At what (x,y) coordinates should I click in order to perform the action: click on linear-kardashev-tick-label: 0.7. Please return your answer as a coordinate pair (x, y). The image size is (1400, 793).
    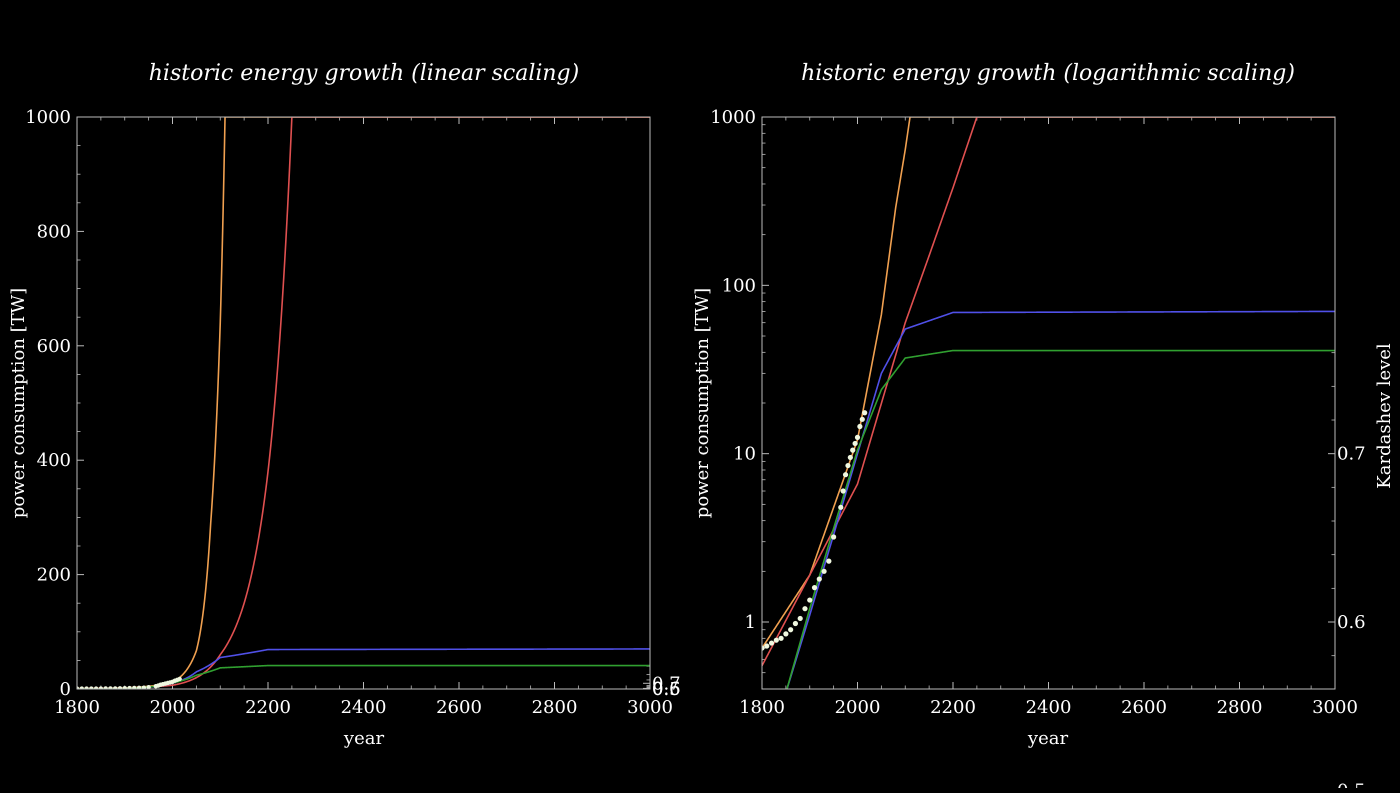
    Looking at the image, I should click on (666, 683).